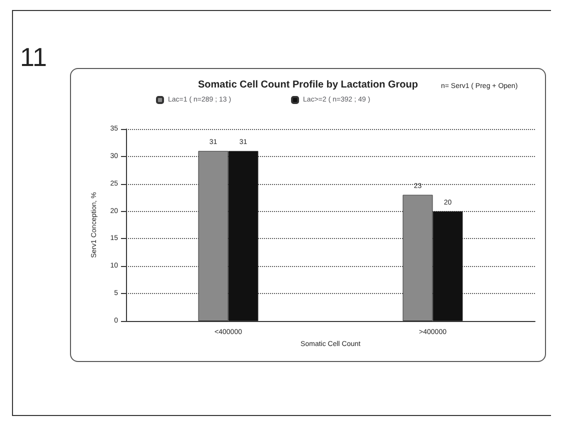  Describe the element at coordinates (308, 85) in the screenshot. I see `chart-title: Somatic Cell Count Profile by Lactation Group` at that location.